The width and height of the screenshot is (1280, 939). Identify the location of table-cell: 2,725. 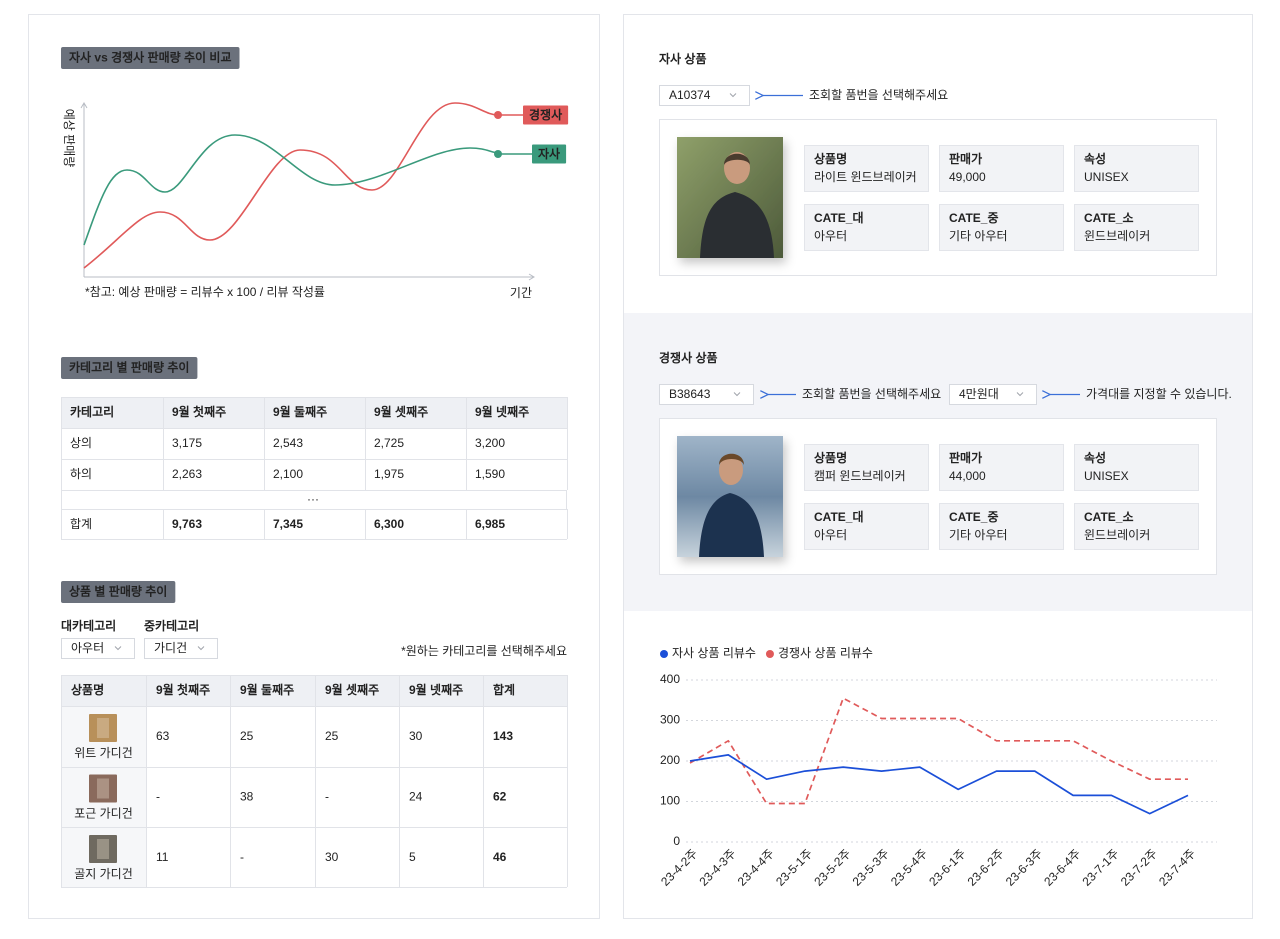
(389, 443).